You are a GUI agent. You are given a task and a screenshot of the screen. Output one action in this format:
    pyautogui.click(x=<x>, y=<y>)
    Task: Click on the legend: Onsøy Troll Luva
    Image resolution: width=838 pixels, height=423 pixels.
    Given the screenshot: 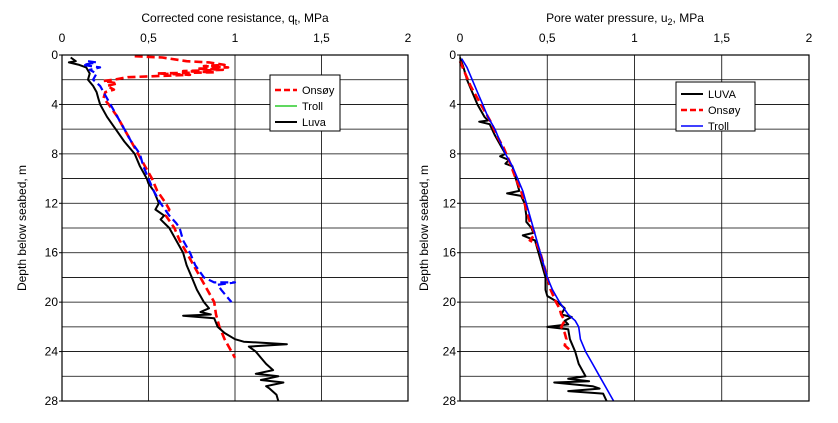 What is the action you would take?
    pyautogui.click(x=305, y=103)
    